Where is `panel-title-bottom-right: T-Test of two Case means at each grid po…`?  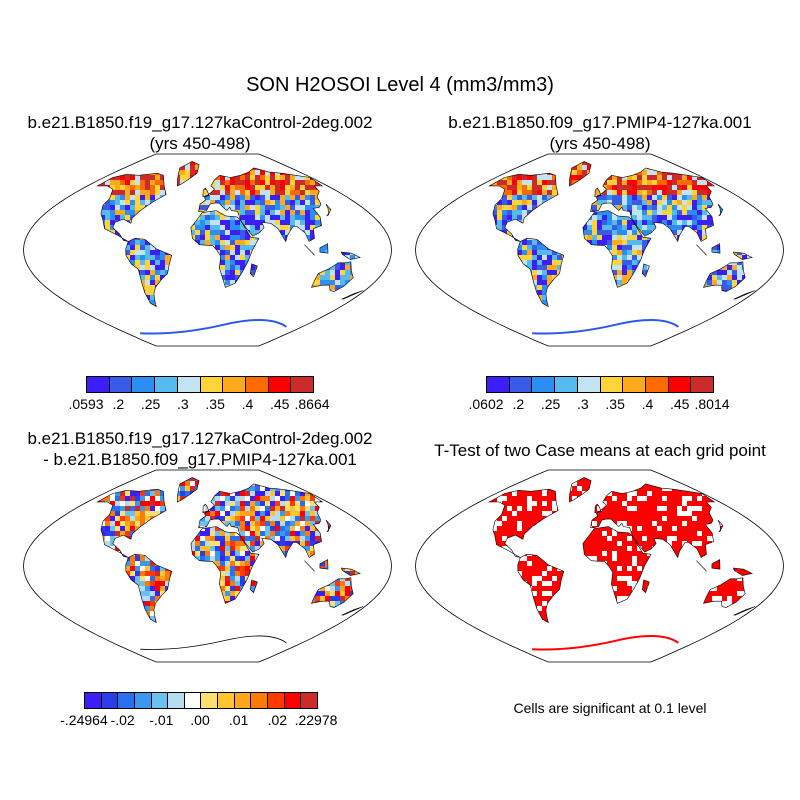
panel-title-bottom-right: T-Test of two Case means at each grid po… is located at coordinates (600, 450).